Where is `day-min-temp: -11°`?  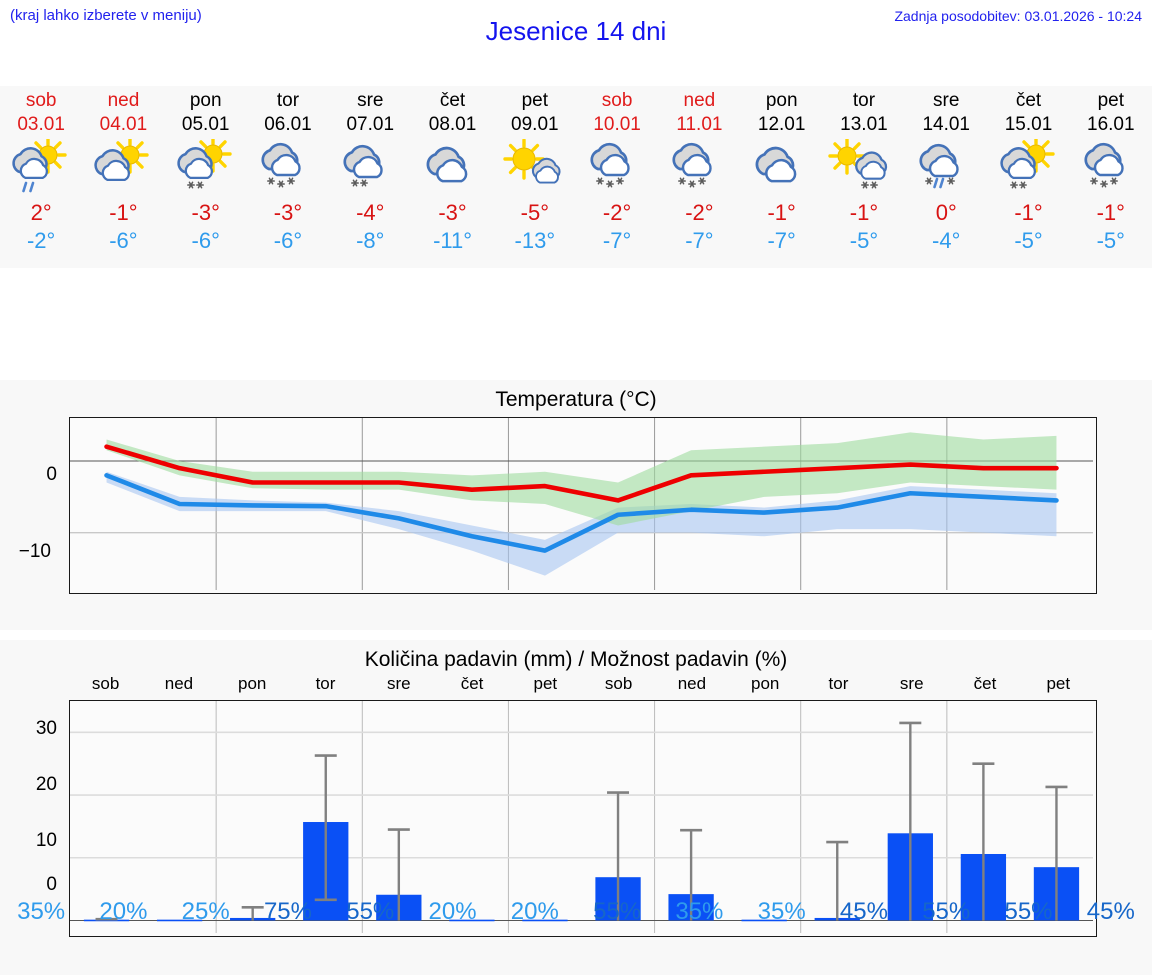 day-min-temp: -11° is located at coordinates (453, 240).